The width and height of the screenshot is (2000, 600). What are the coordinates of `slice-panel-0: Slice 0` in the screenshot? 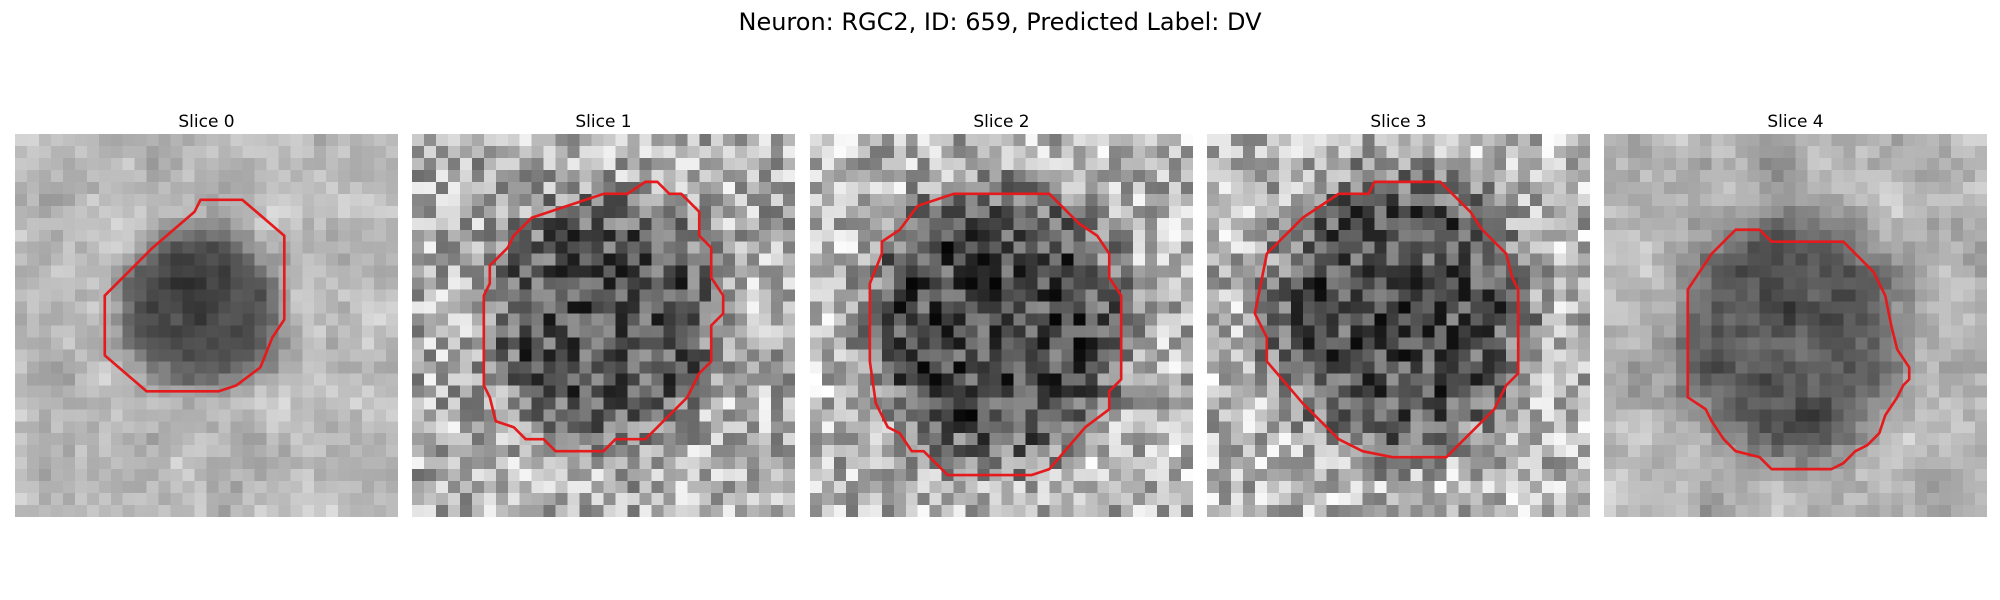 It's located at (206, 313).